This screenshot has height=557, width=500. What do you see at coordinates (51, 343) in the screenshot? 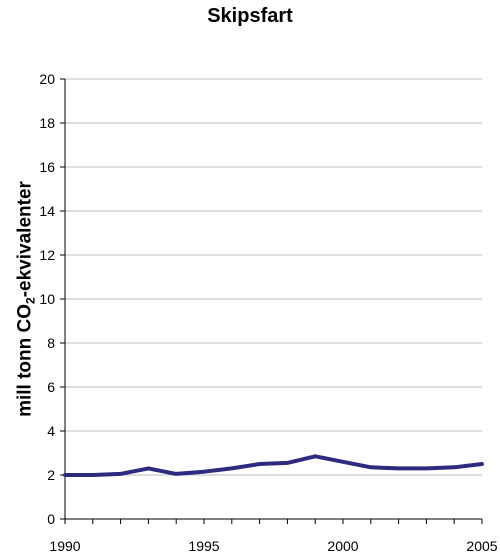
I see `y-tick-label: 8` at bounding box center [51, 343].